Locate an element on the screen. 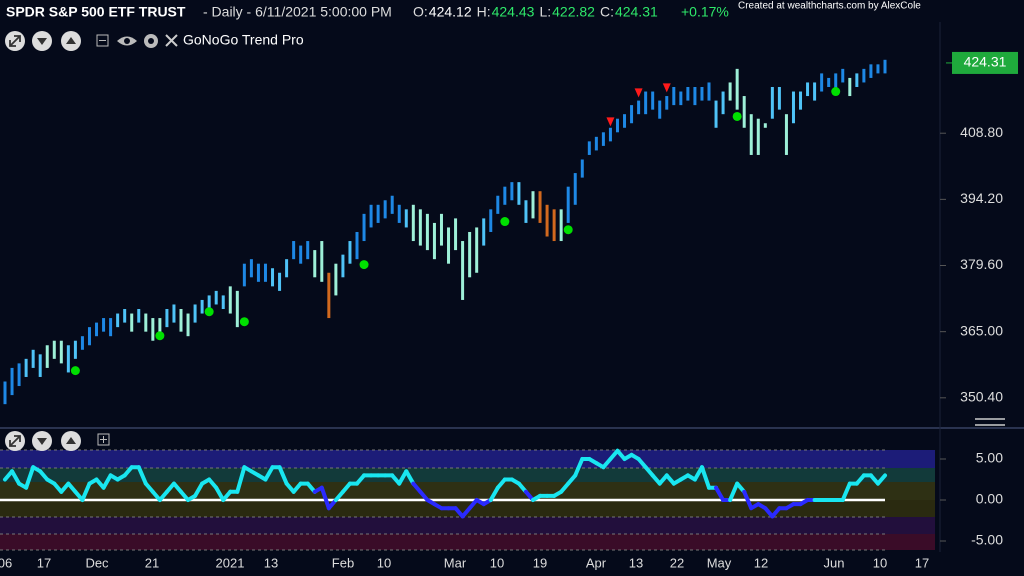 The width and height of the screenshot is (1024, 576). change: +0.17% is located at coordinates (705, 12).